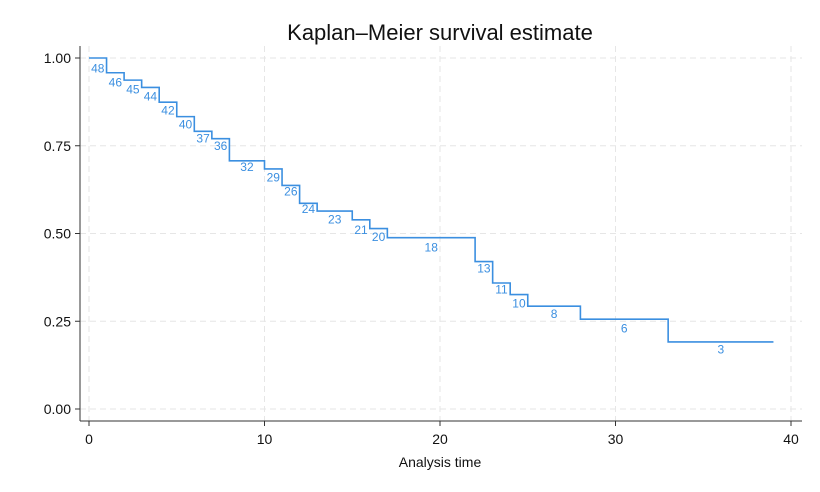 This screenshot has width=820, height=492. Describe the element at coordinates (291, 191) in the screenshot. I see `at-risk-label: 26` at that location.